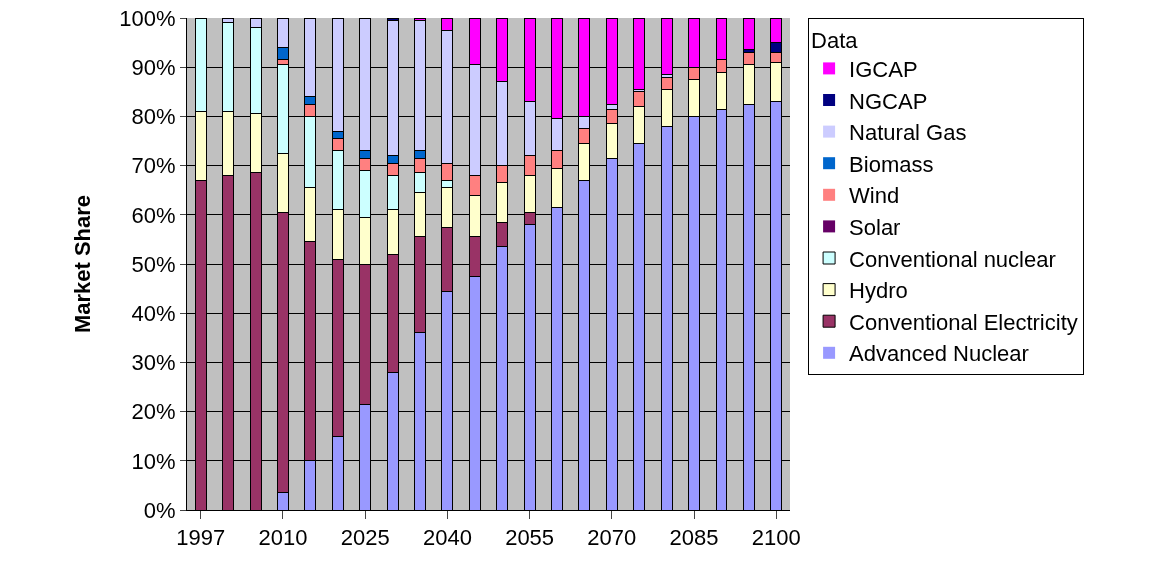  I want to click on legend-label: Natural Gas, so click(908, 133).